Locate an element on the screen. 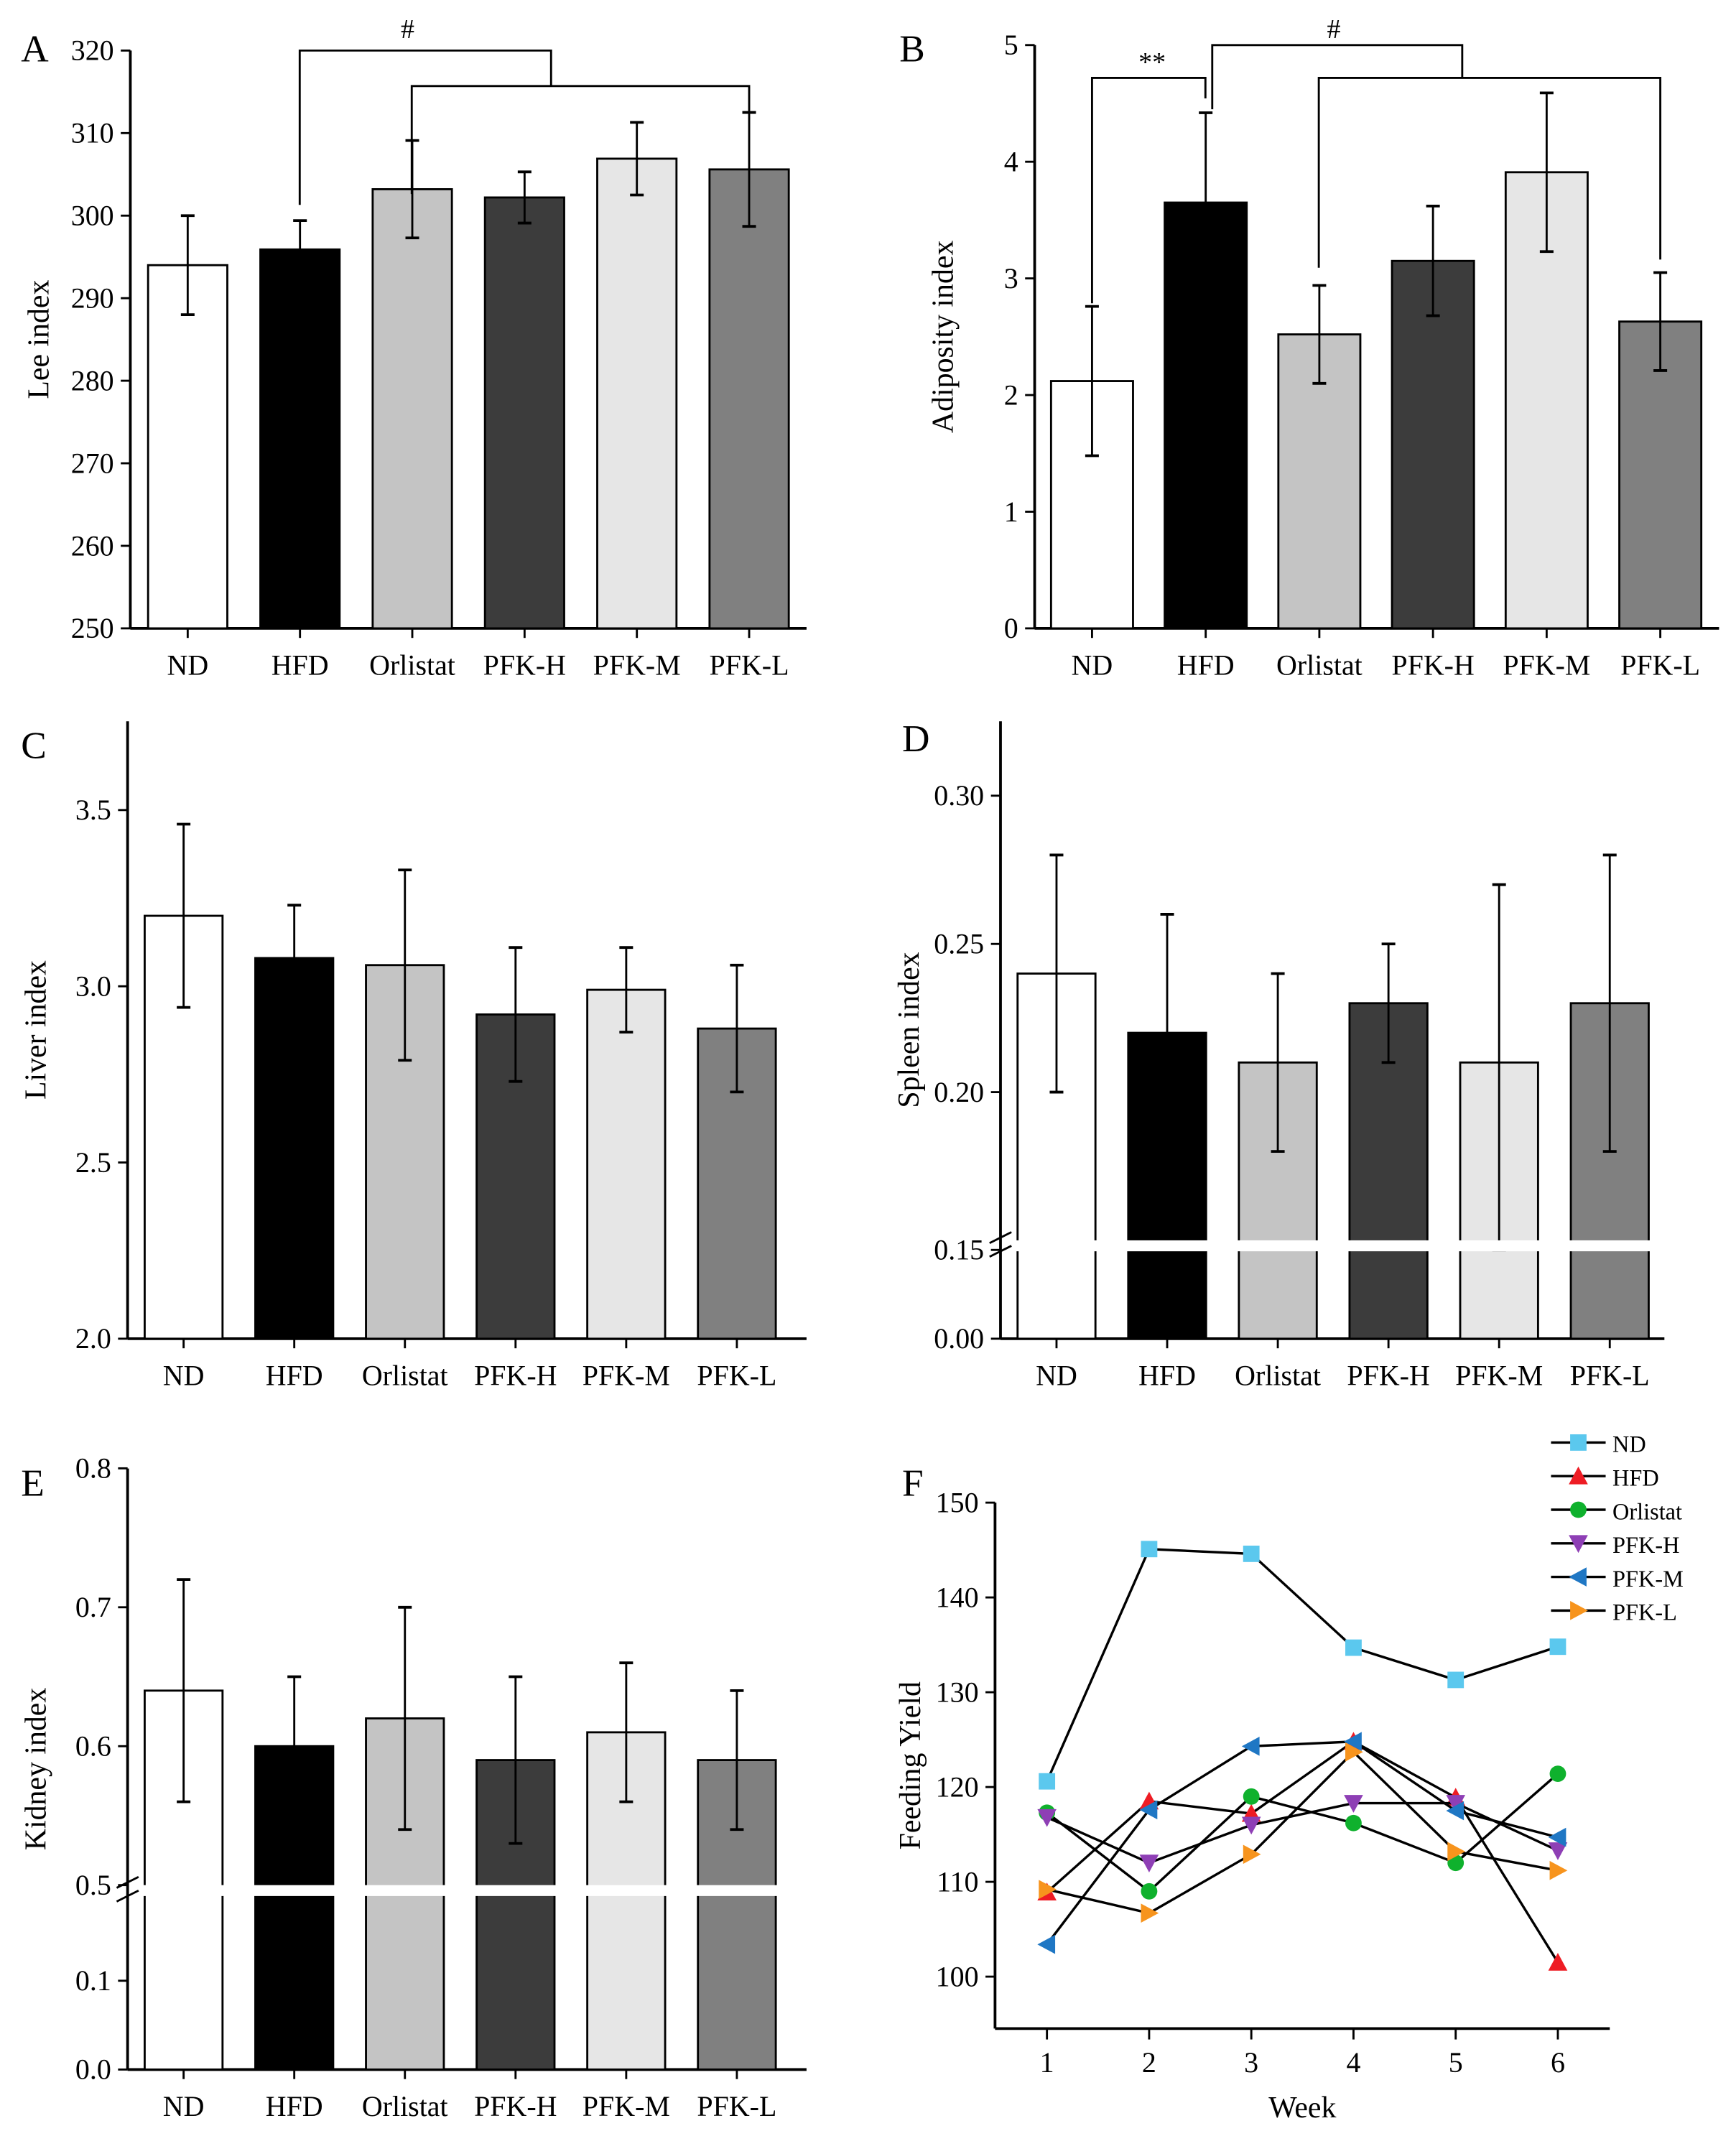 The width and height of the screenshot is (1736, 2131). x-tick-label: 3 is located at coordinates (1251, 2062).